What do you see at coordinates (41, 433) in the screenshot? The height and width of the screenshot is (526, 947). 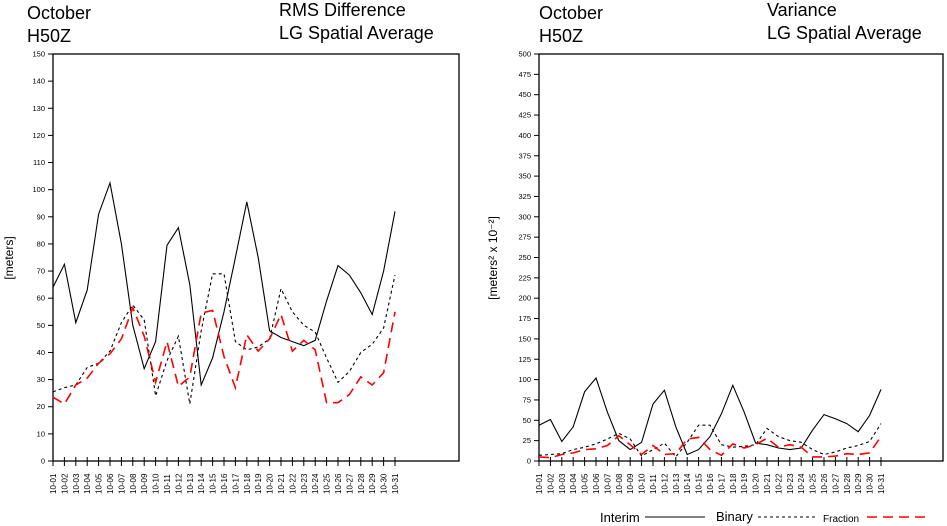 I see `y-tick-label: 10` at bounding box center [41, 433].